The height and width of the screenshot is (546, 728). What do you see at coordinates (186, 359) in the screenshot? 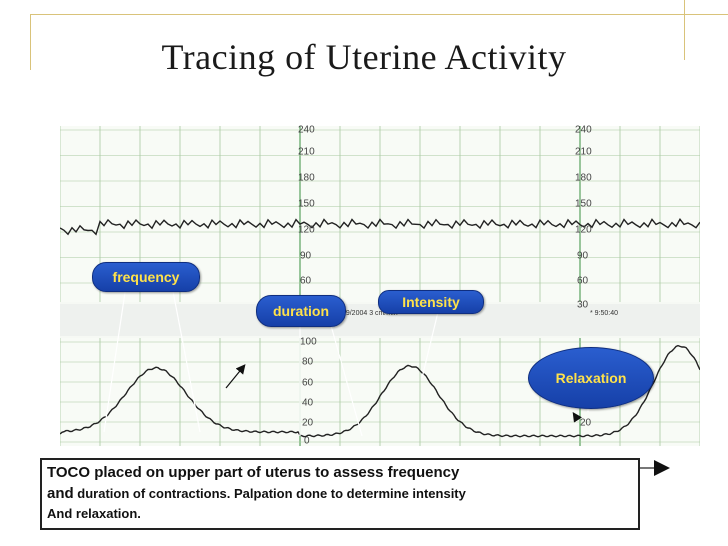
I see `frequency-pointer-line-b` at bounding box center [186, 359].